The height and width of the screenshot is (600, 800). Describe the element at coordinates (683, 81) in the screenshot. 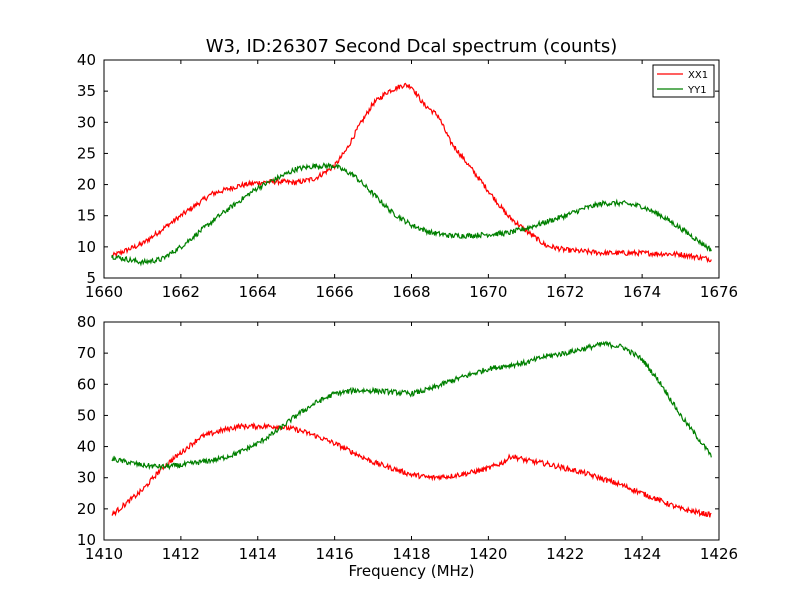

I see `legend-box` at that location.